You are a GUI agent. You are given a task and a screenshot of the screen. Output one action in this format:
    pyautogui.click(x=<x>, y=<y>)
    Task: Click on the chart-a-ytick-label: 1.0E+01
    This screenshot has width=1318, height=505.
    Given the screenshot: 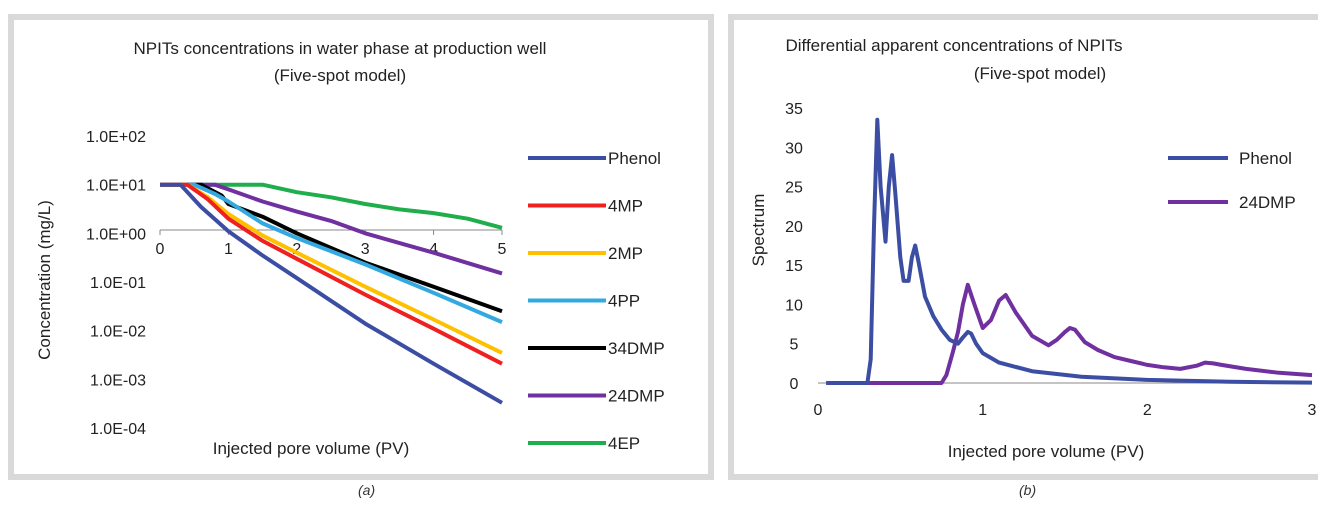 What is the action you would take?
    pyautogui.click(x=116, y=186)
    